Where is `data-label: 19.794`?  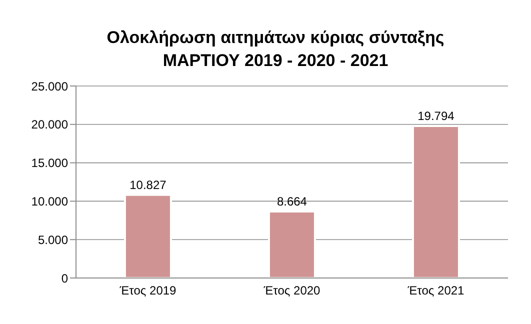 data-label: 19.794 is located at coordinates (436, 115).